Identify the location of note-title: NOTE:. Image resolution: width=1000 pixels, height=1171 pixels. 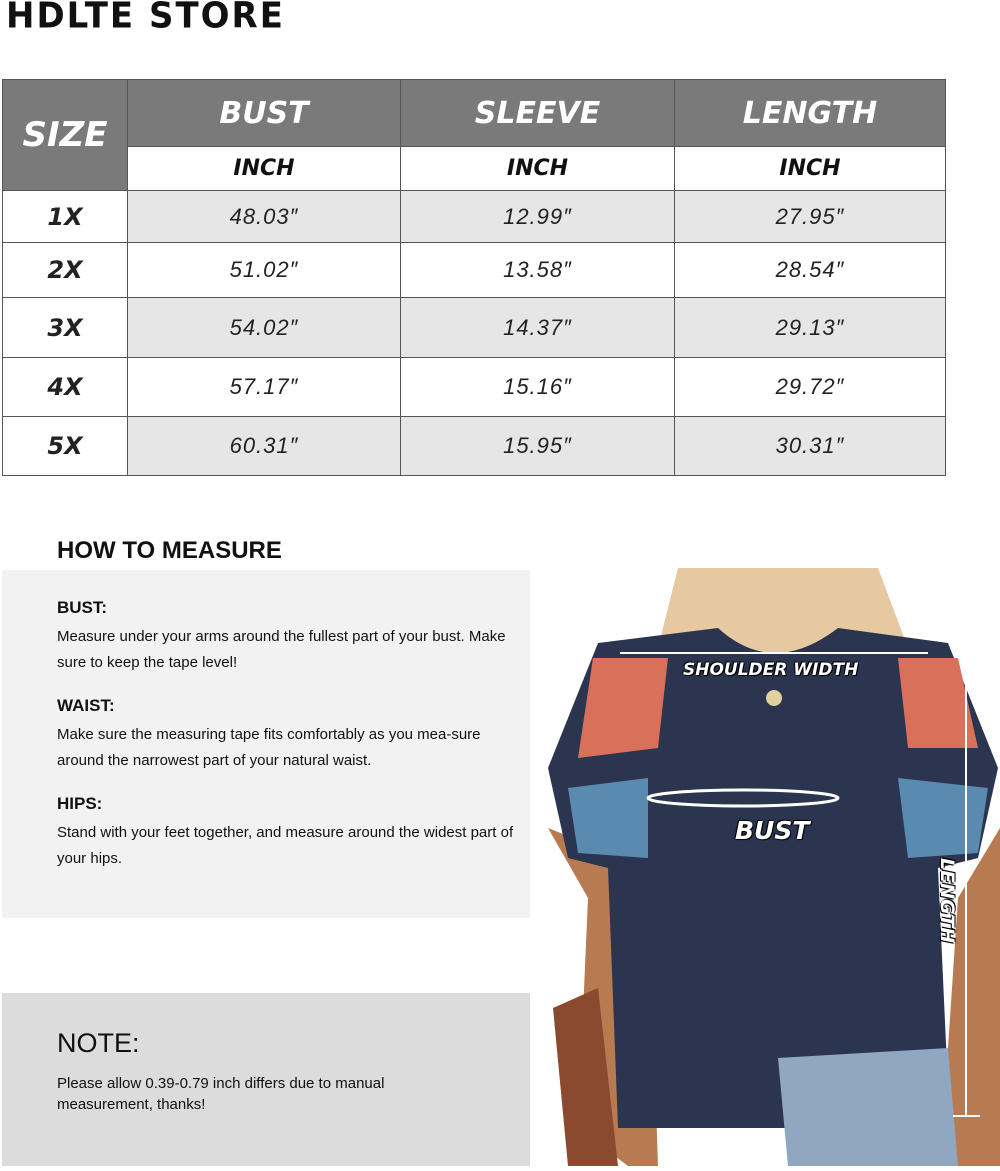
(98, 1043).